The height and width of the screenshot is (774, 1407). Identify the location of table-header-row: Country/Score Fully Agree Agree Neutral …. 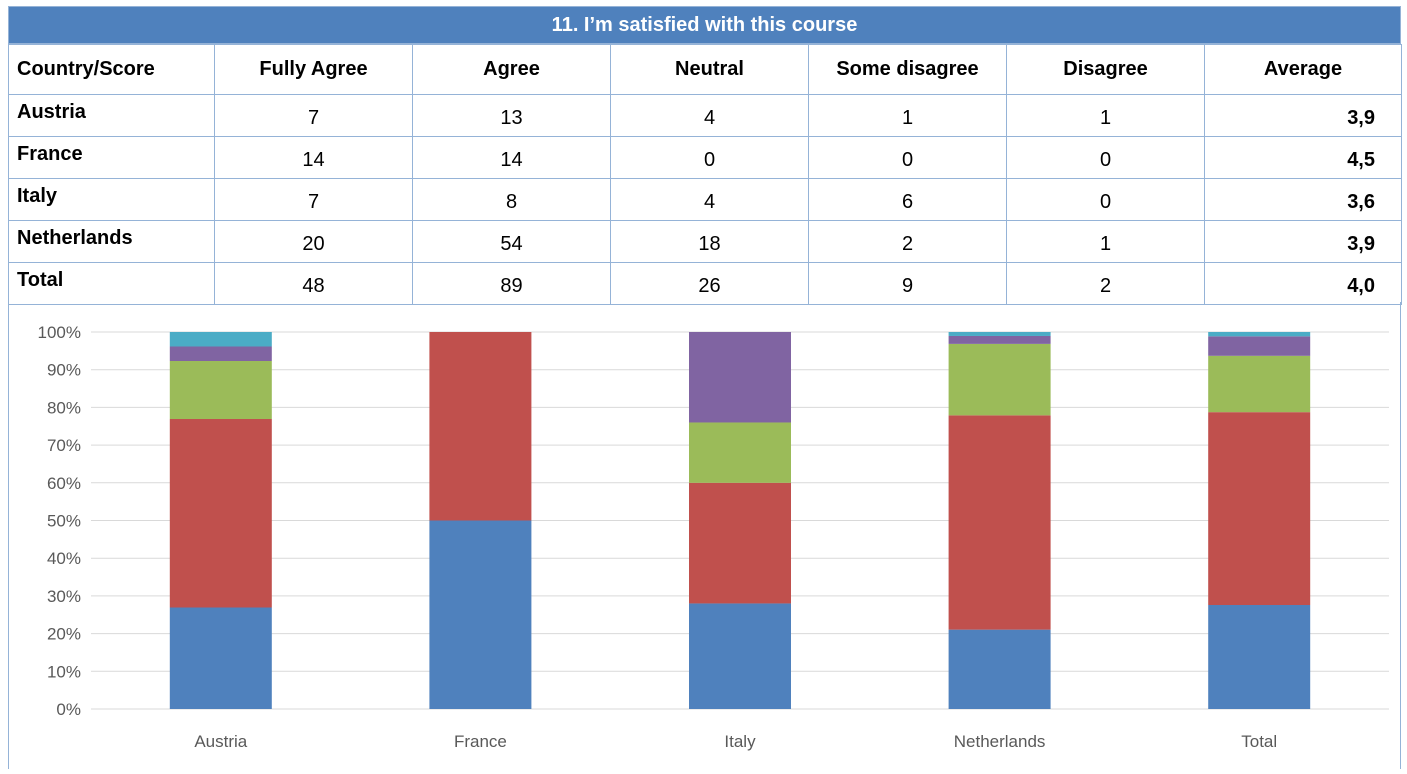
(705, 69).